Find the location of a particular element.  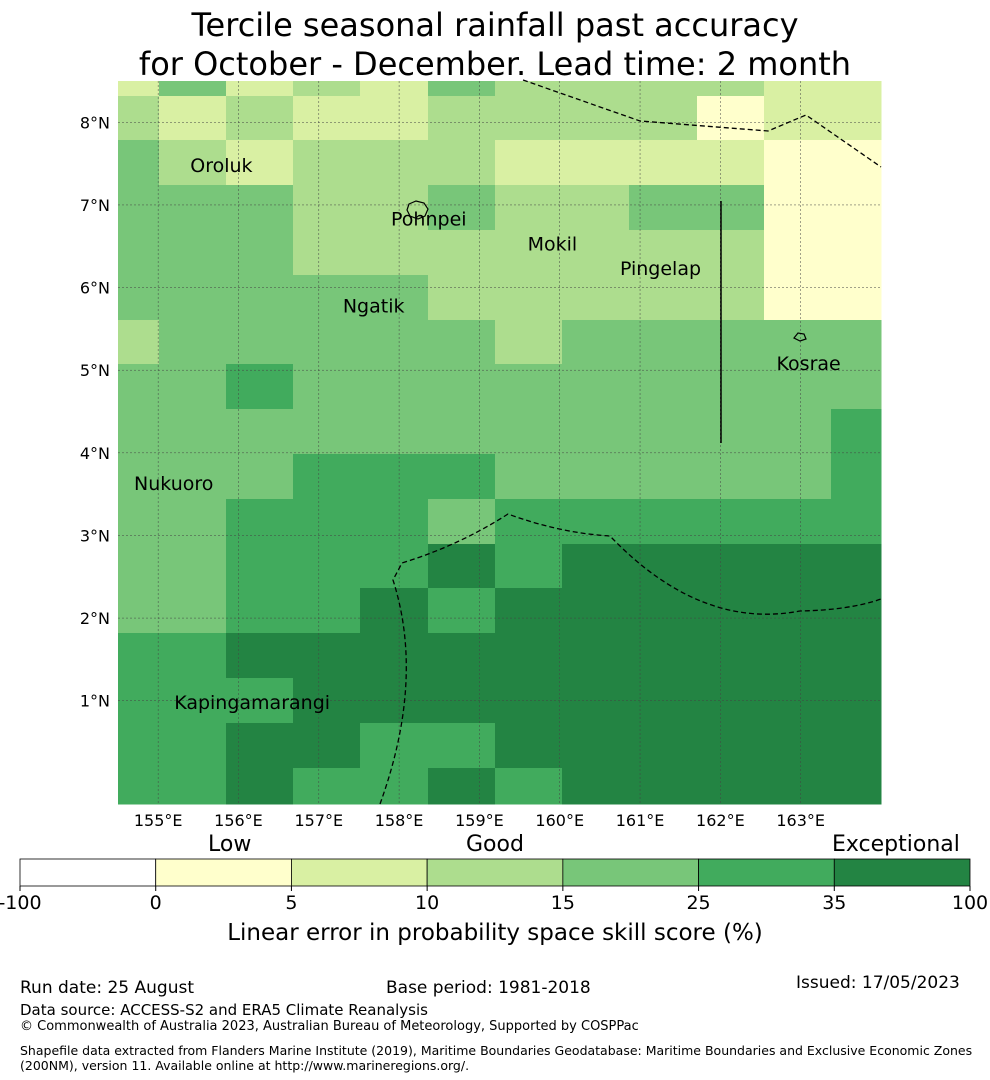

longitude-tick-label: 157°E is located at coordinates (318, 820).